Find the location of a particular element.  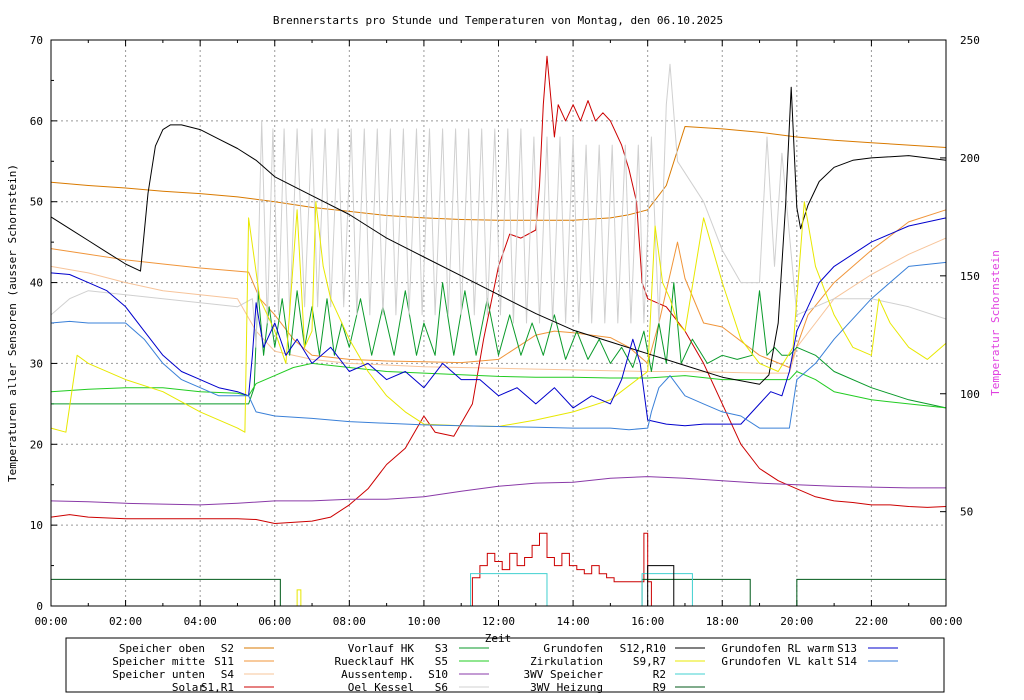

legend-code: S9,R7 is located at coordinates (649, 661).